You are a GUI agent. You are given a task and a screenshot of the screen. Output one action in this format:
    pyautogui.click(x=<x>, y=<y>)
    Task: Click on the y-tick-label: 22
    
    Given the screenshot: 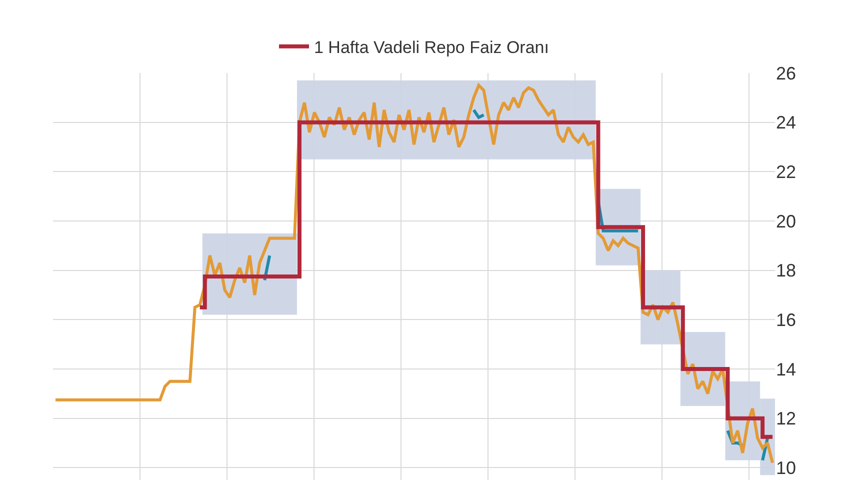 What is the action you would take?
    pyautogui.click(x=786, y=172)
    